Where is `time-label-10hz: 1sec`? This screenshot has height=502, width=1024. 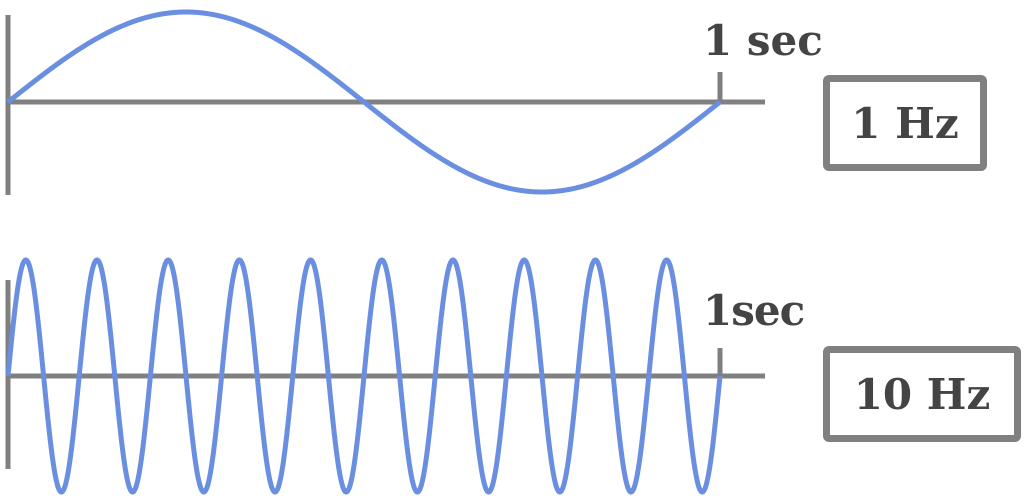
time-label-10hz: 1sec is located at coordinates (754, 310).